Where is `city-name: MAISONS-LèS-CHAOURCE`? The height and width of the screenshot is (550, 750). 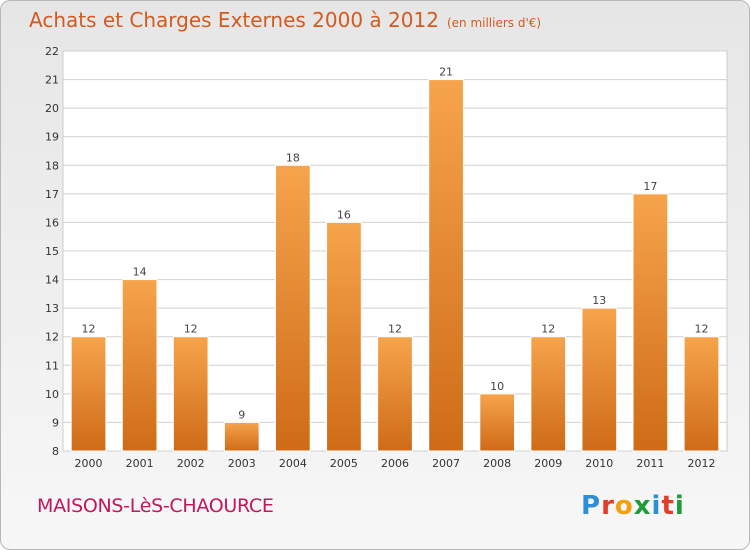 city-name: MAISONS-LèS-CHAOURCE is located at coordinates (155, 506).